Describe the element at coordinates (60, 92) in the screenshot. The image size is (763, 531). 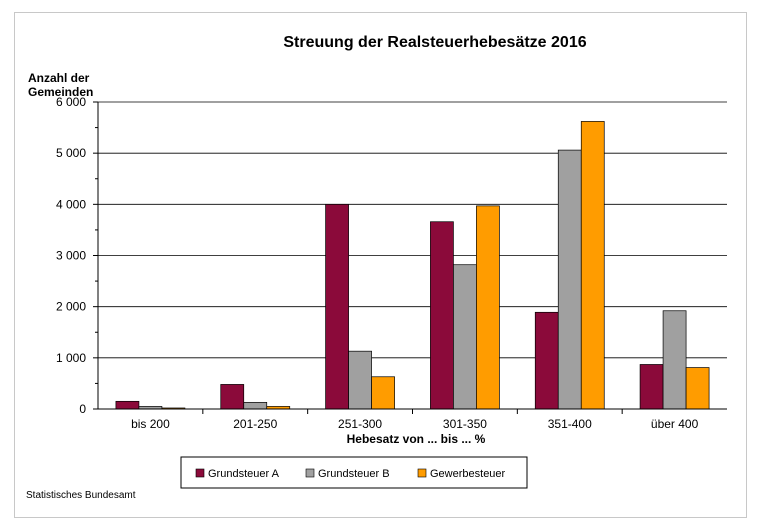
I see `y-axis-title-line2: Gemeinden` at that location.